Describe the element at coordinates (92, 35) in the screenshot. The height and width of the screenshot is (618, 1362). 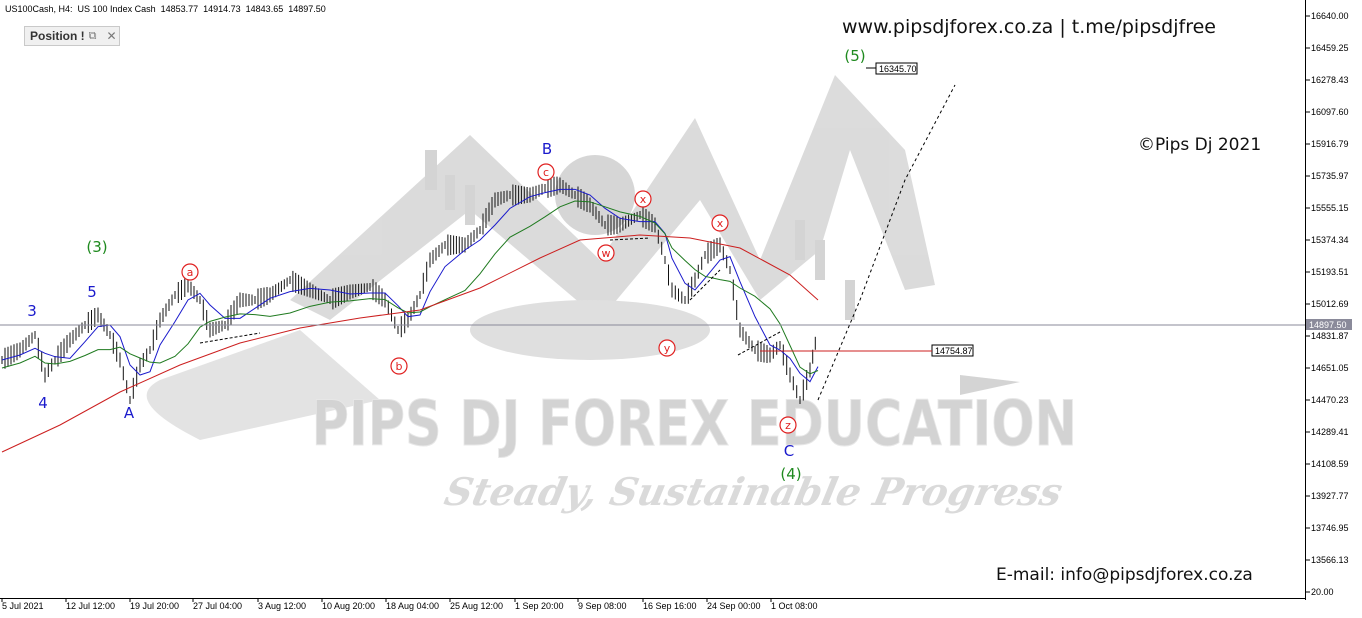
I see `restore-icon: ⧉` at that location.